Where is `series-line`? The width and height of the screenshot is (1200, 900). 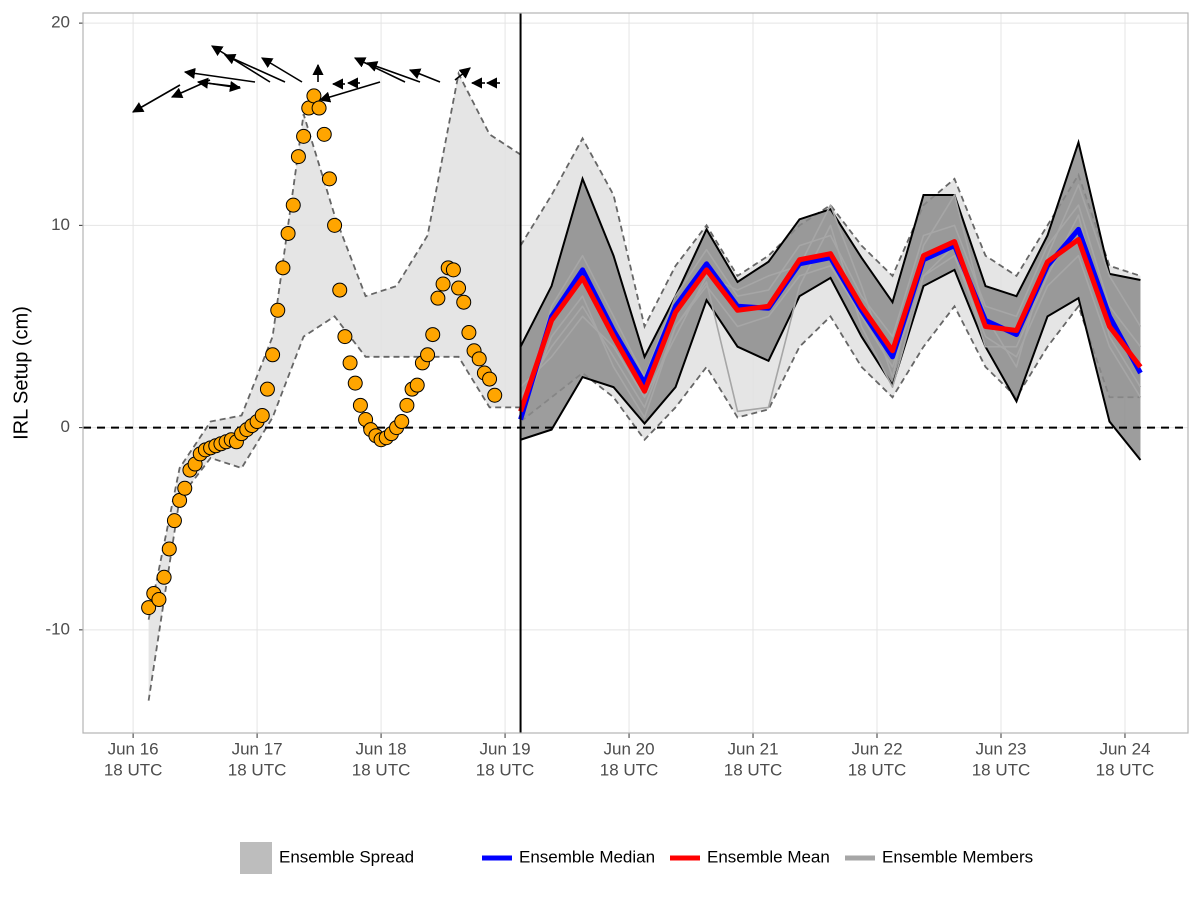
series-line is located at coordinates (830, 325).